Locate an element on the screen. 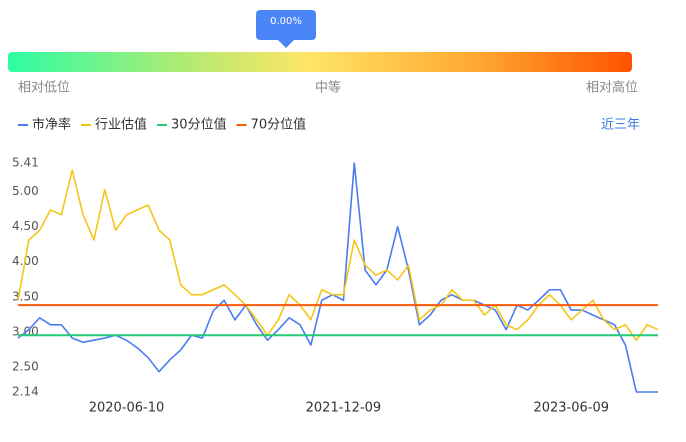  gauge-bar is located at coordinates (320, 62).